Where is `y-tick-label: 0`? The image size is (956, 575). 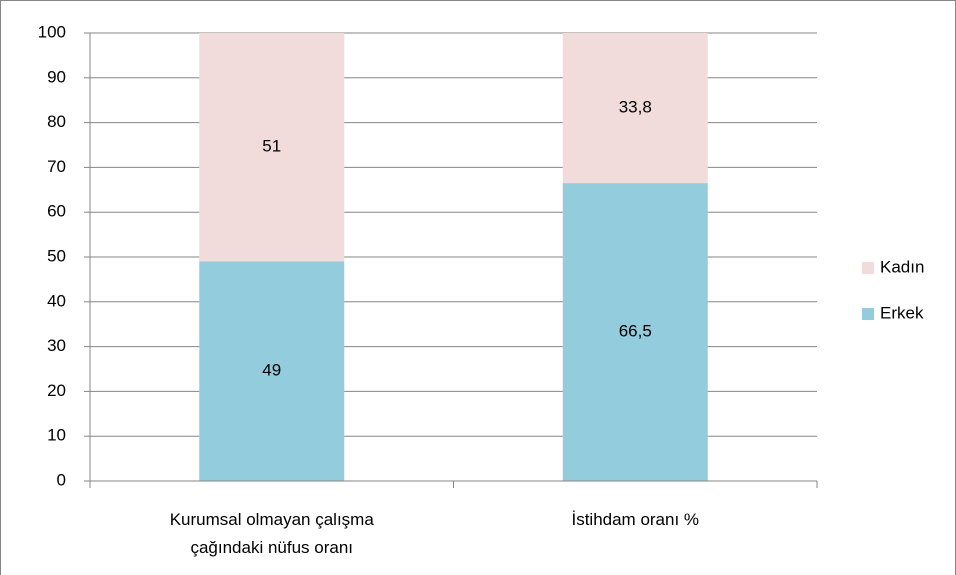 y-tick-label: 0 is located at coordinates (61, 479).